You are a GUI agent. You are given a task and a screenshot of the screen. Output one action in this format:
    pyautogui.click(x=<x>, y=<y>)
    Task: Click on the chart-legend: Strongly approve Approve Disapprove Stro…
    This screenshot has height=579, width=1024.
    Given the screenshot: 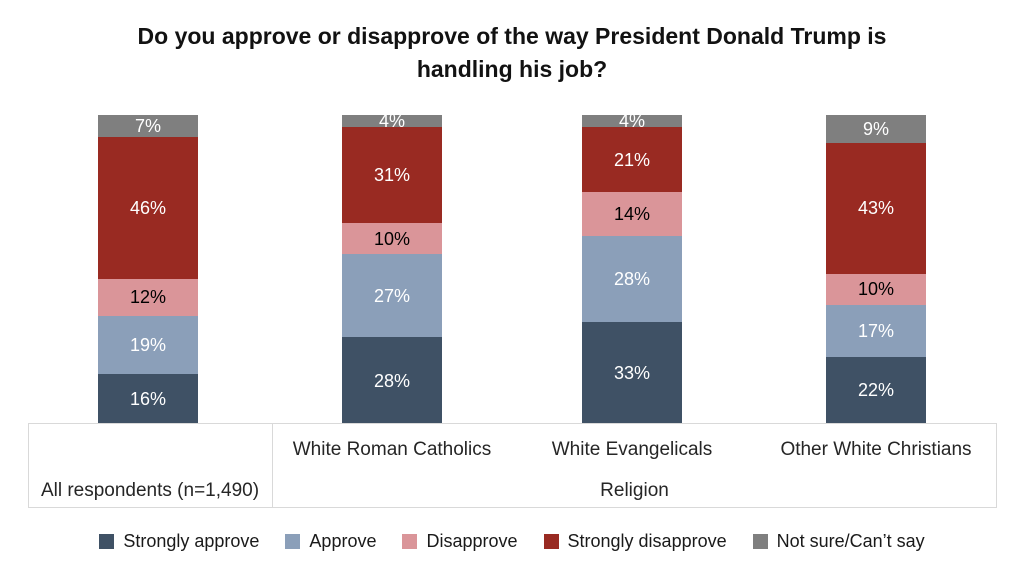 What is the action you would take?
    pyautogui.click(x=512, y=541)
    